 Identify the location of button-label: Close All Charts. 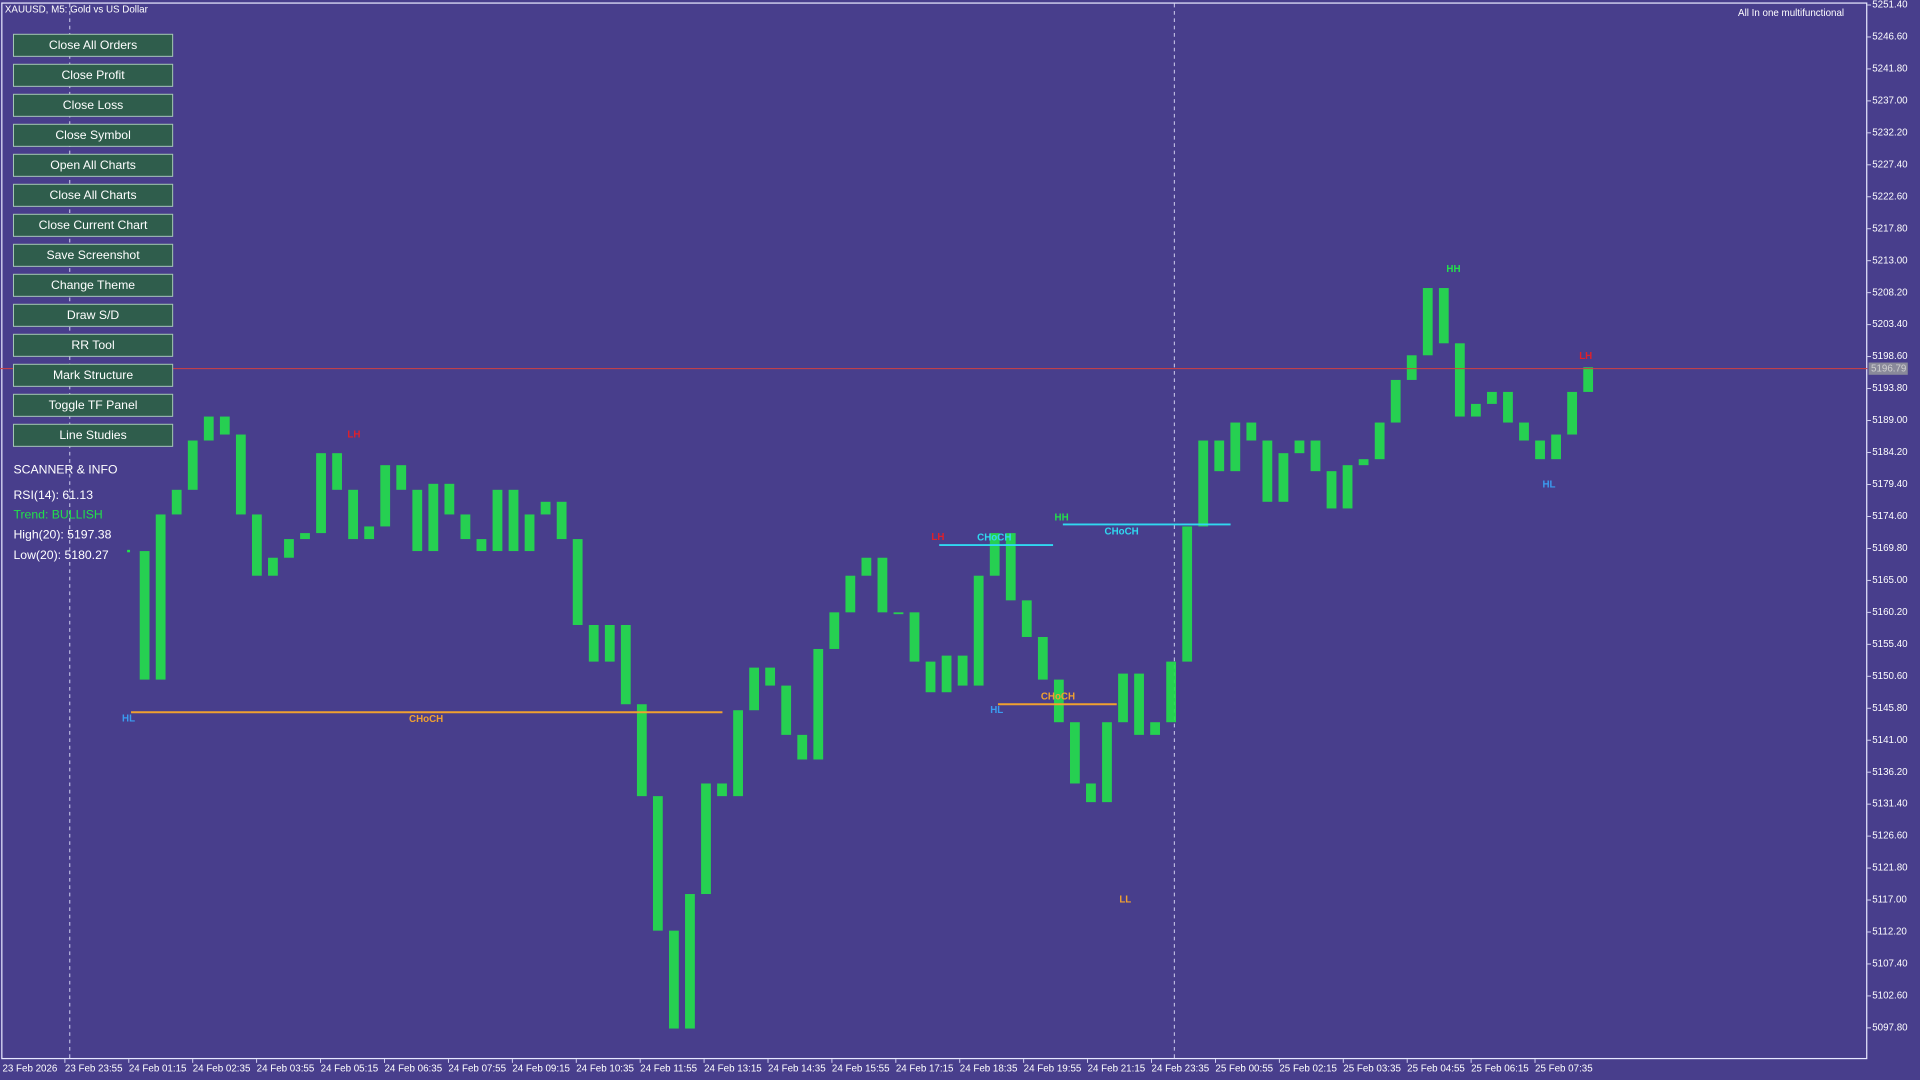
(93, 195).